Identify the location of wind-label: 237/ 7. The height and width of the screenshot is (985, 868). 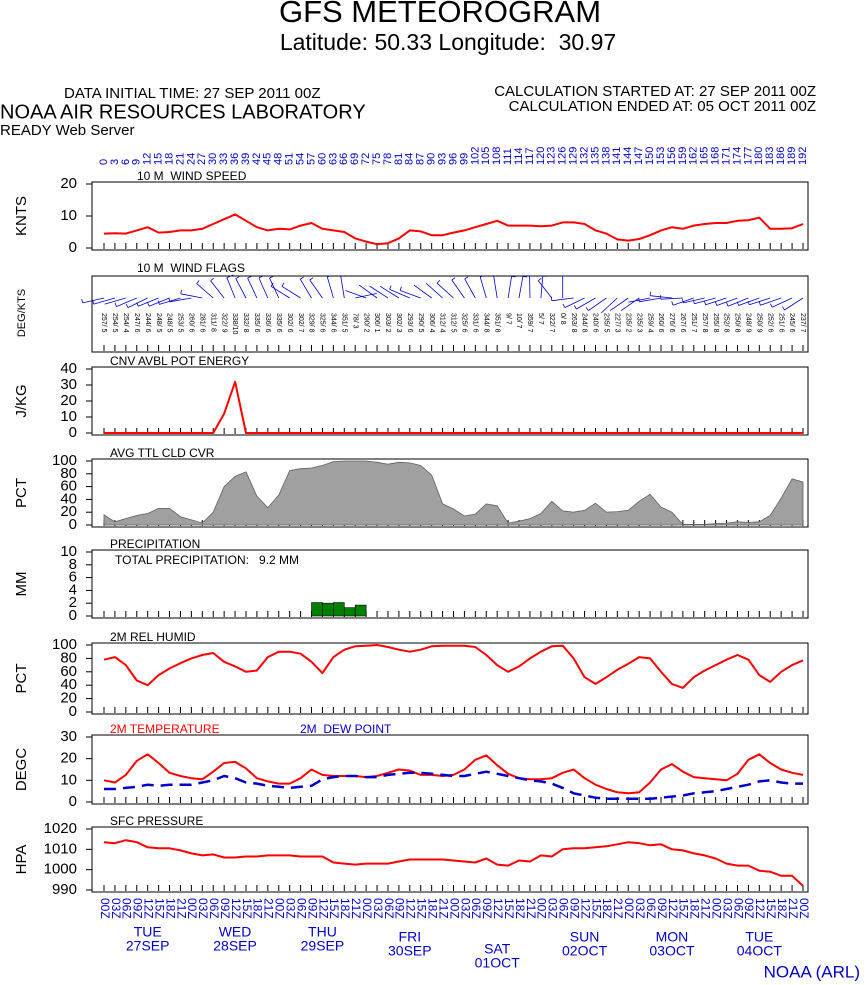
(802, 323).